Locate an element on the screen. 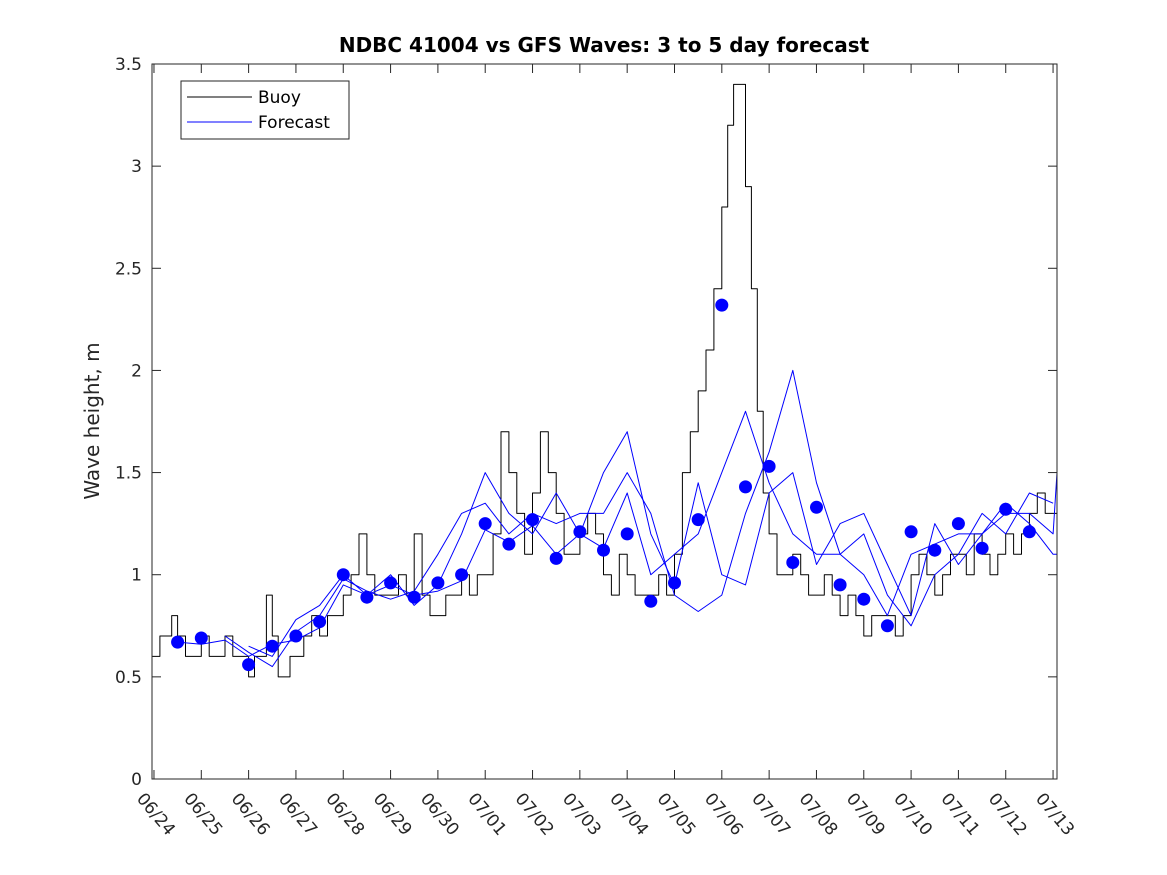 The height and width of the screenshot is (875, 1167). x-tick-label: 06/30 is located at coordinates (439, 814).